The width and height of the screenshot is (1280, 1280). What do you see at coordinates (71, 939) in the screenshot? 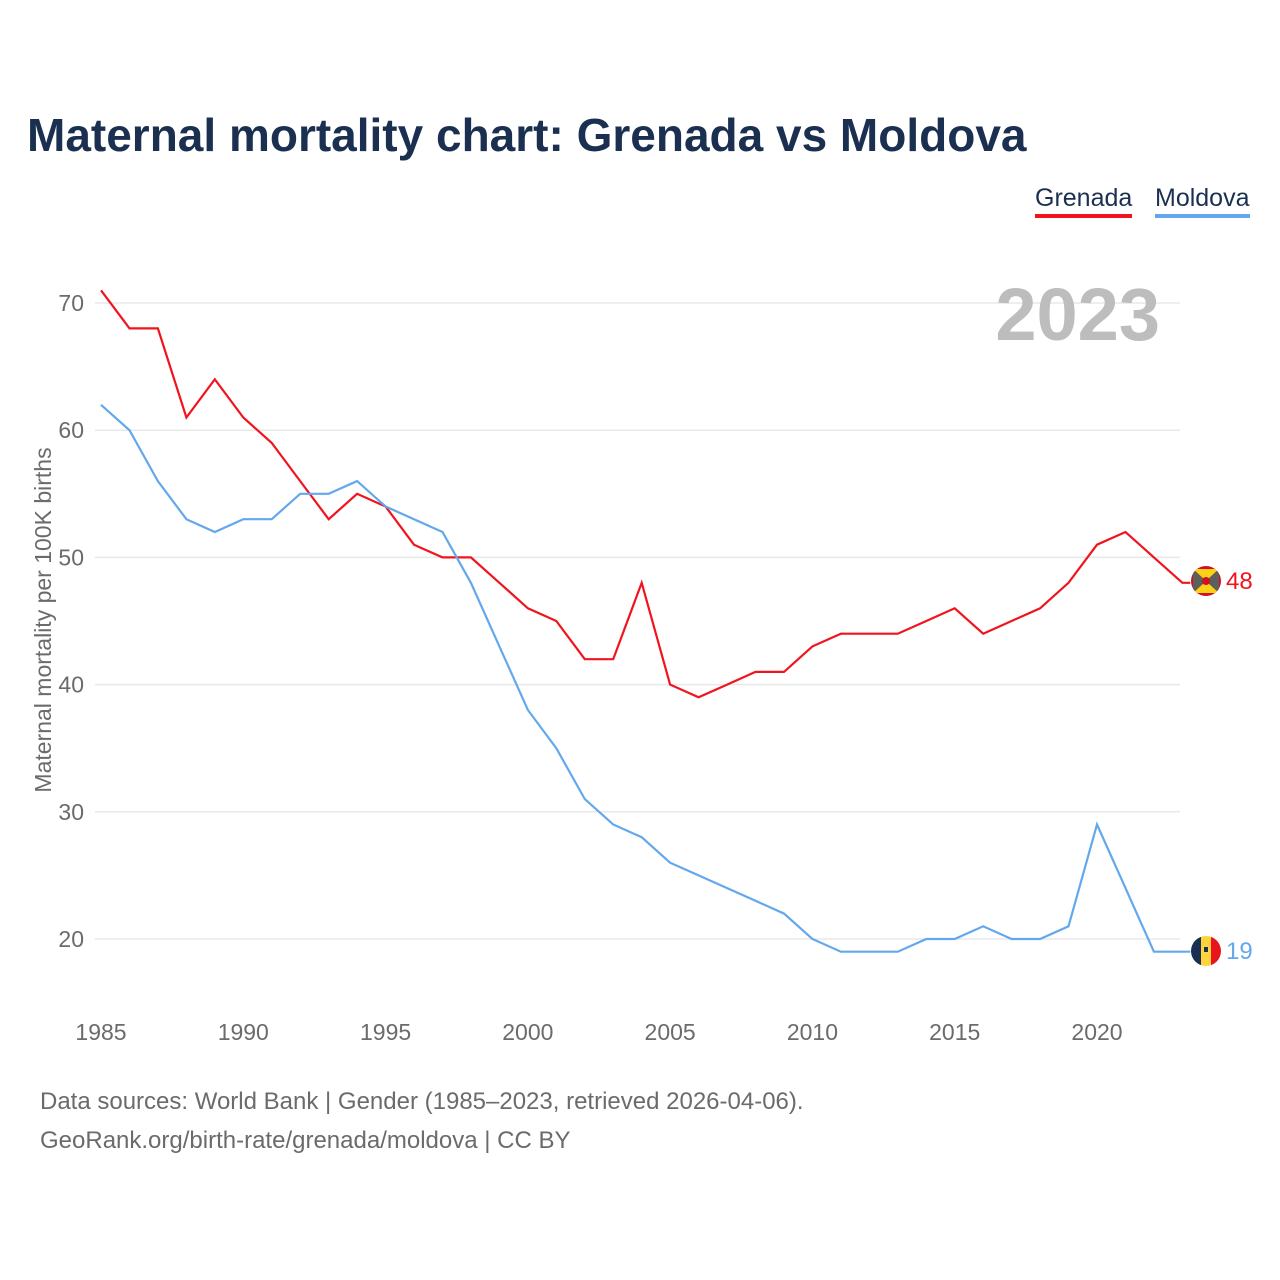
I see `y-tick-label: 20` at bounding box center [71, 939].